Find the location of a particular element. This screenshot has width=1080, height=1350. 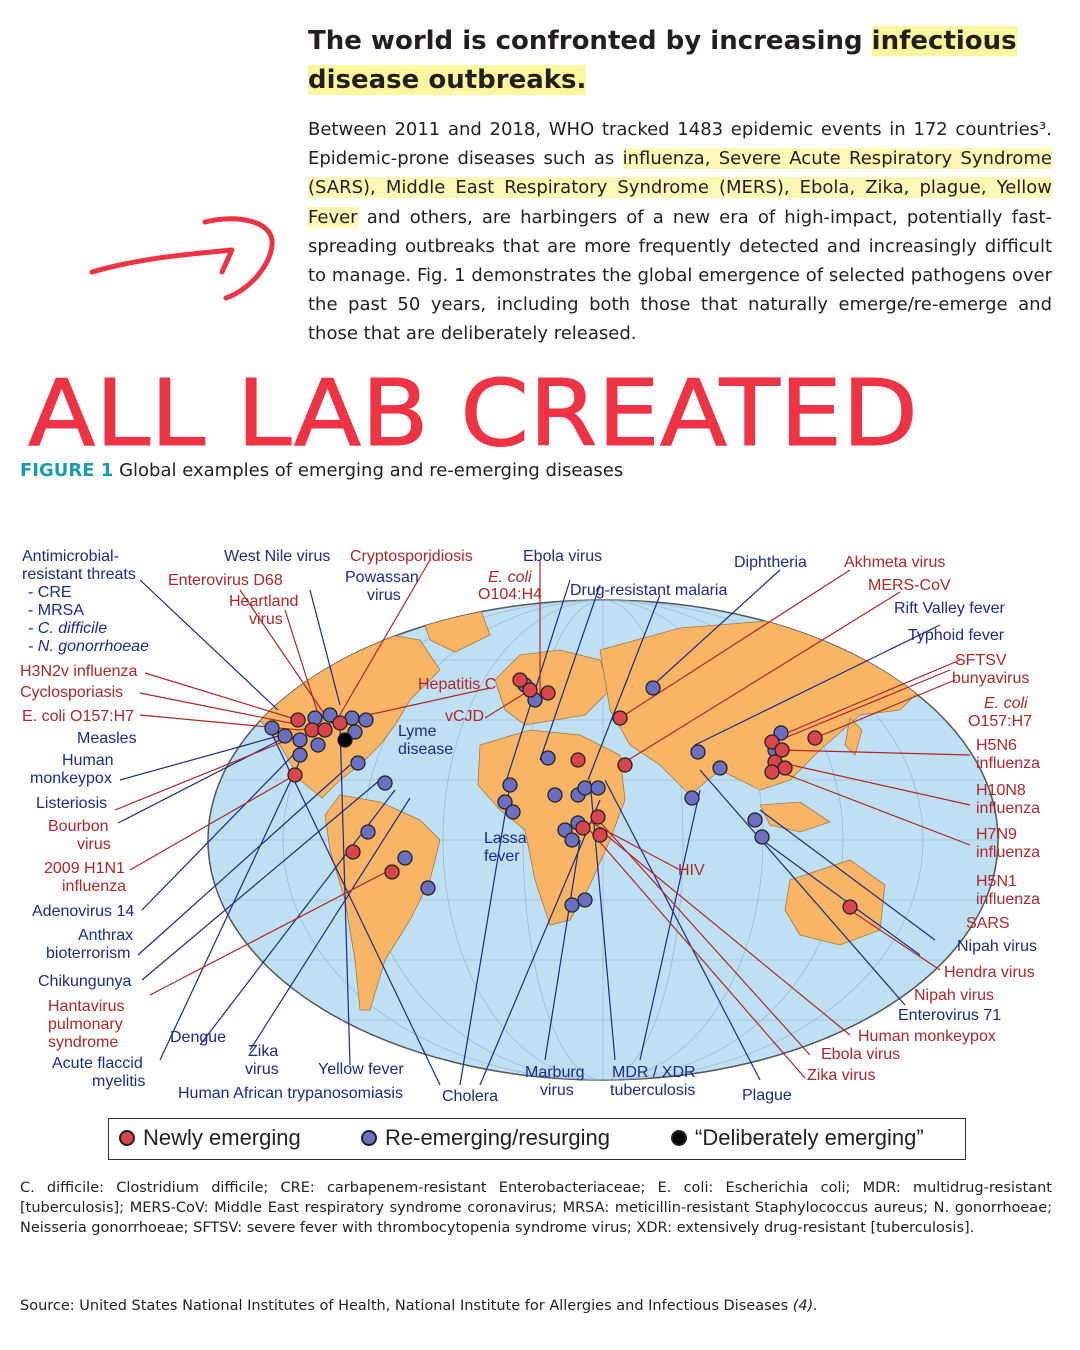

heading-part1: The world is confronted by increasing is located at coordinates (590, 41).